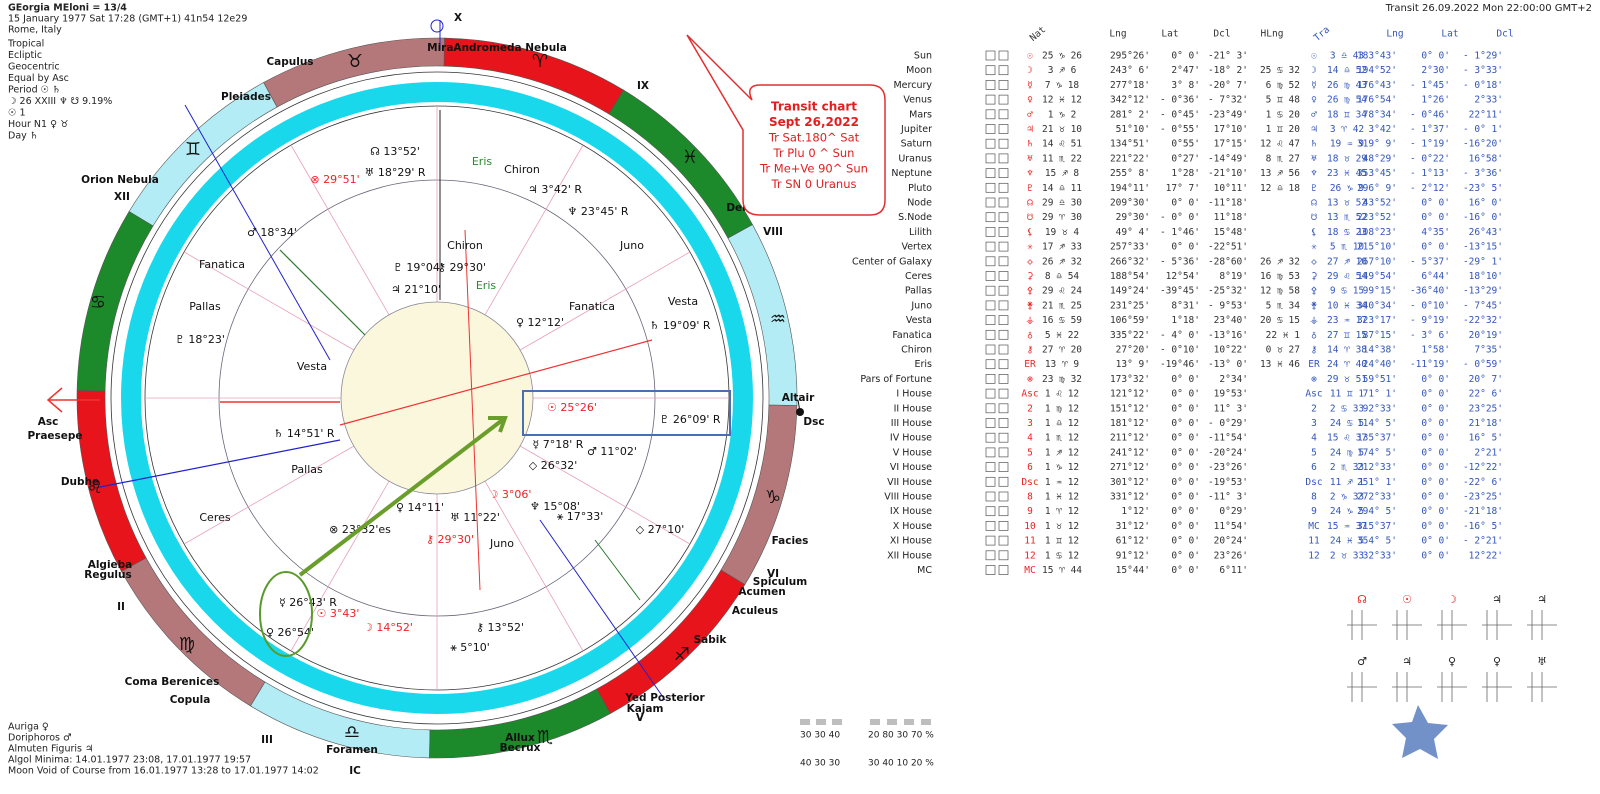  I want to click on table-cell: 13° 9', so click(1133, 364).